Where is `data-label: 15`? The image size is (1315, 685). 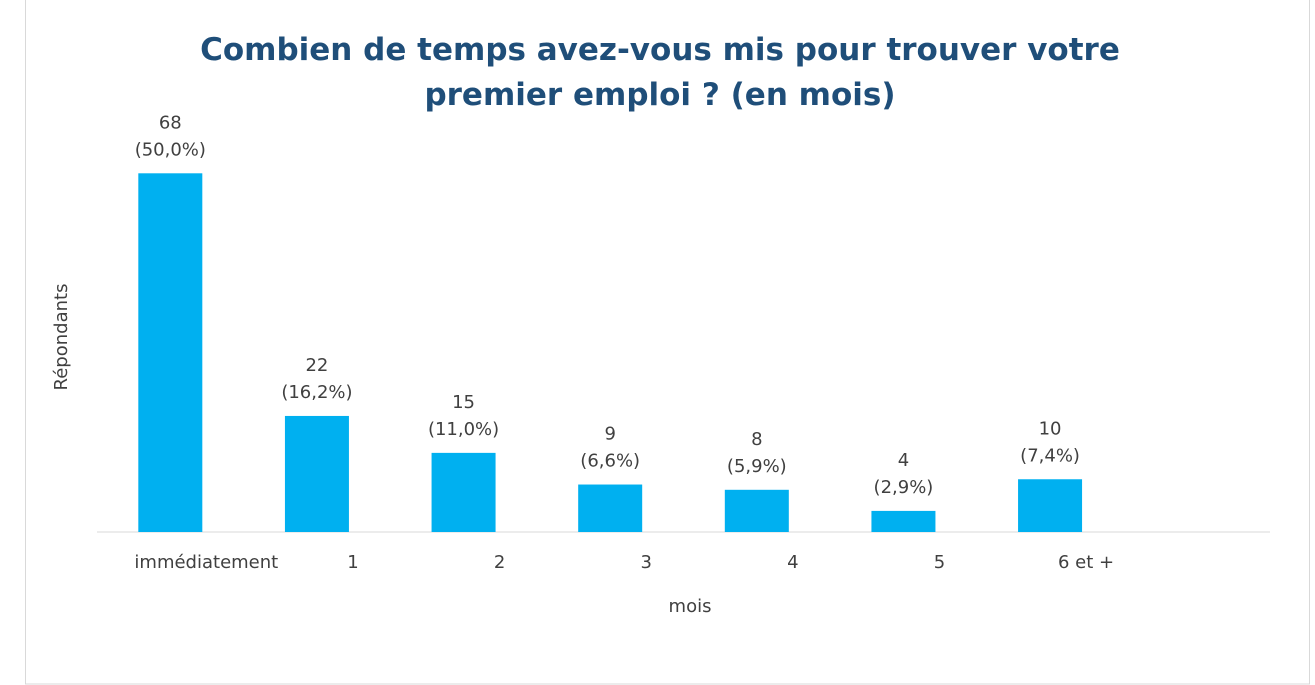 data-label: 15 is located at coordinates (463, 402).